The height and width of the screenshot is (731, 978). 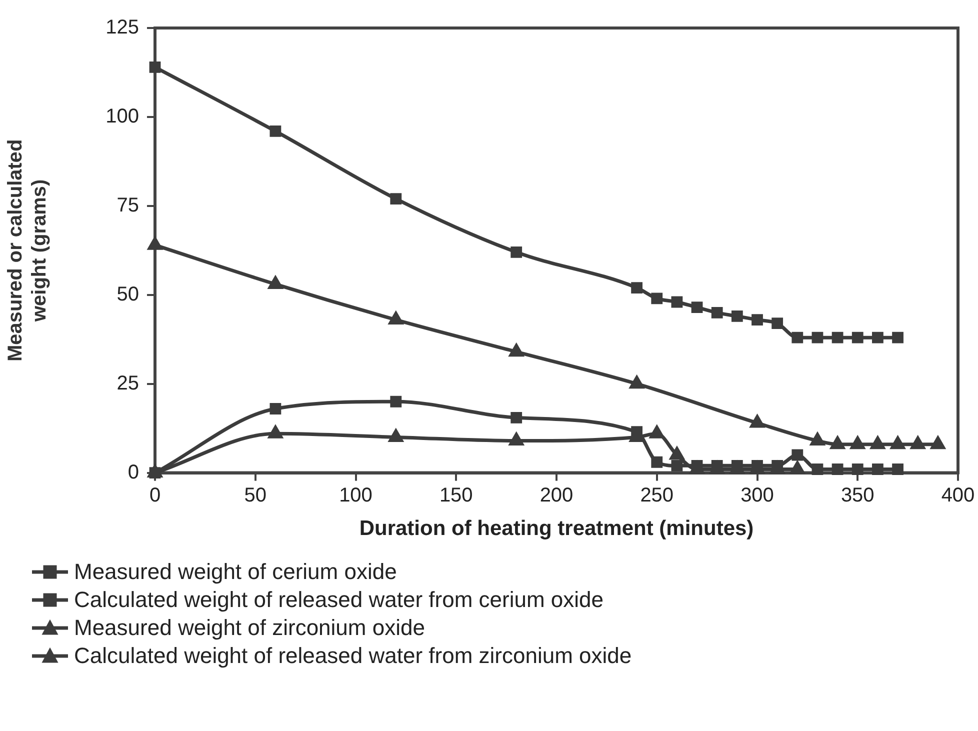 What do you see at coordinates (133, 472) in the screenshot?
I see `y-tick-label: 0` at bounding box center [133, 472].